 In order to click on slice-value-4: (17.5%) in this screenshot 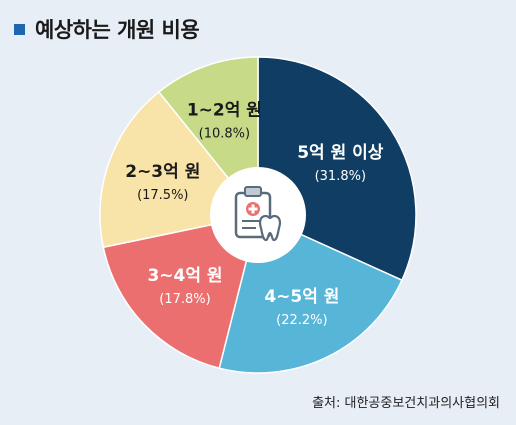, I will do `click(162, 195)`.